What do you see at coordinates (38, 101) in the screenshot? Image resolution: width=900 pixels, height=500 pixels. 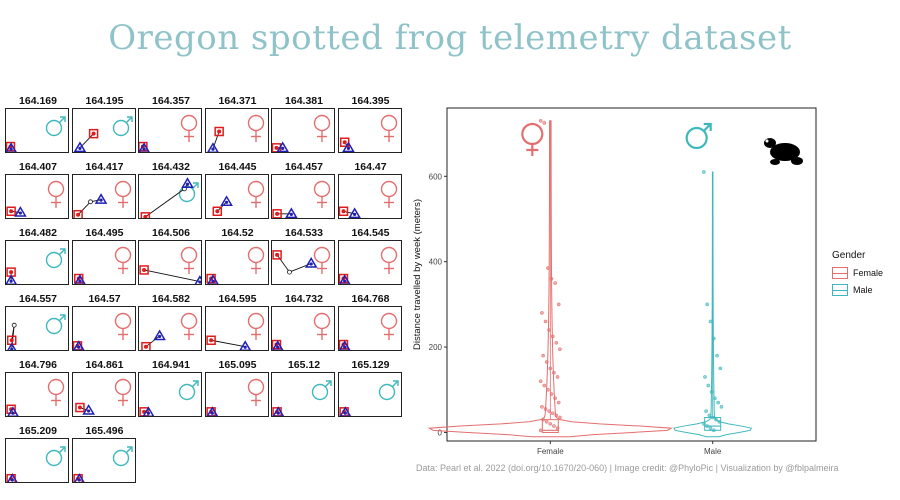 I see `panel-label: 164.169` at bounding box center [38, 101].